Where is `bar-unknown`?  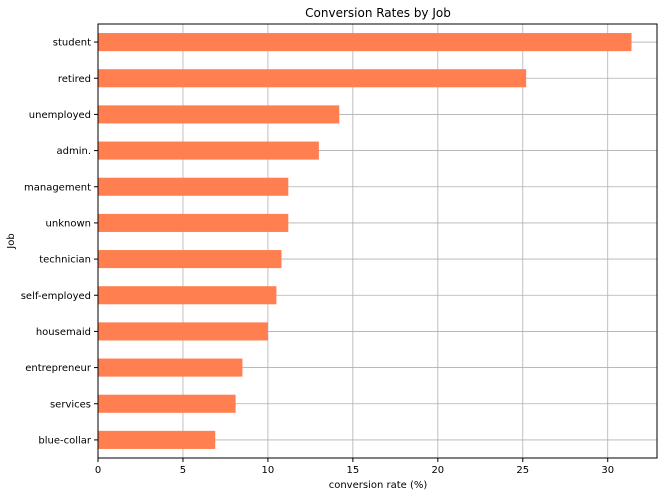
bar-unknown is located at coordinates (193, 222).